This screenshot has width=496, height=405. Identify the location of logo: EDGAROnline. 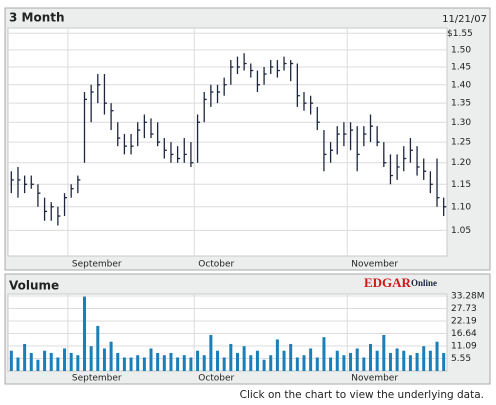
(400, 282).